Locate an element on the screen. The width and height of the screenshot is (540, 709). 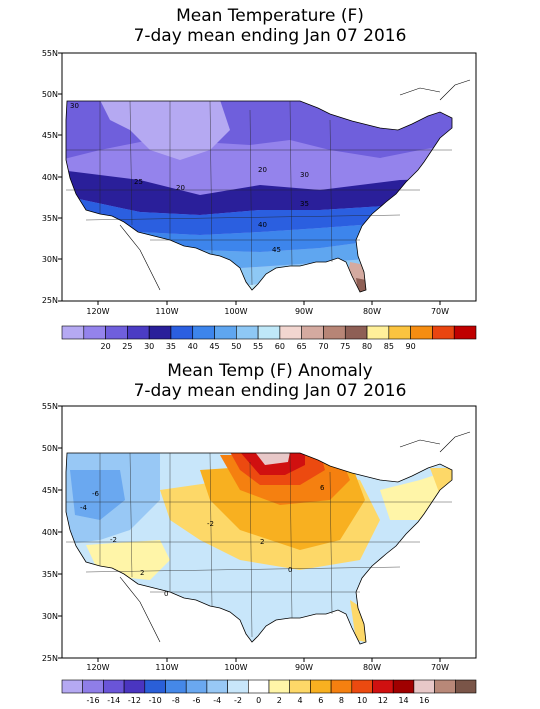
contour-label: 40 is located at coordinates (262, 225).